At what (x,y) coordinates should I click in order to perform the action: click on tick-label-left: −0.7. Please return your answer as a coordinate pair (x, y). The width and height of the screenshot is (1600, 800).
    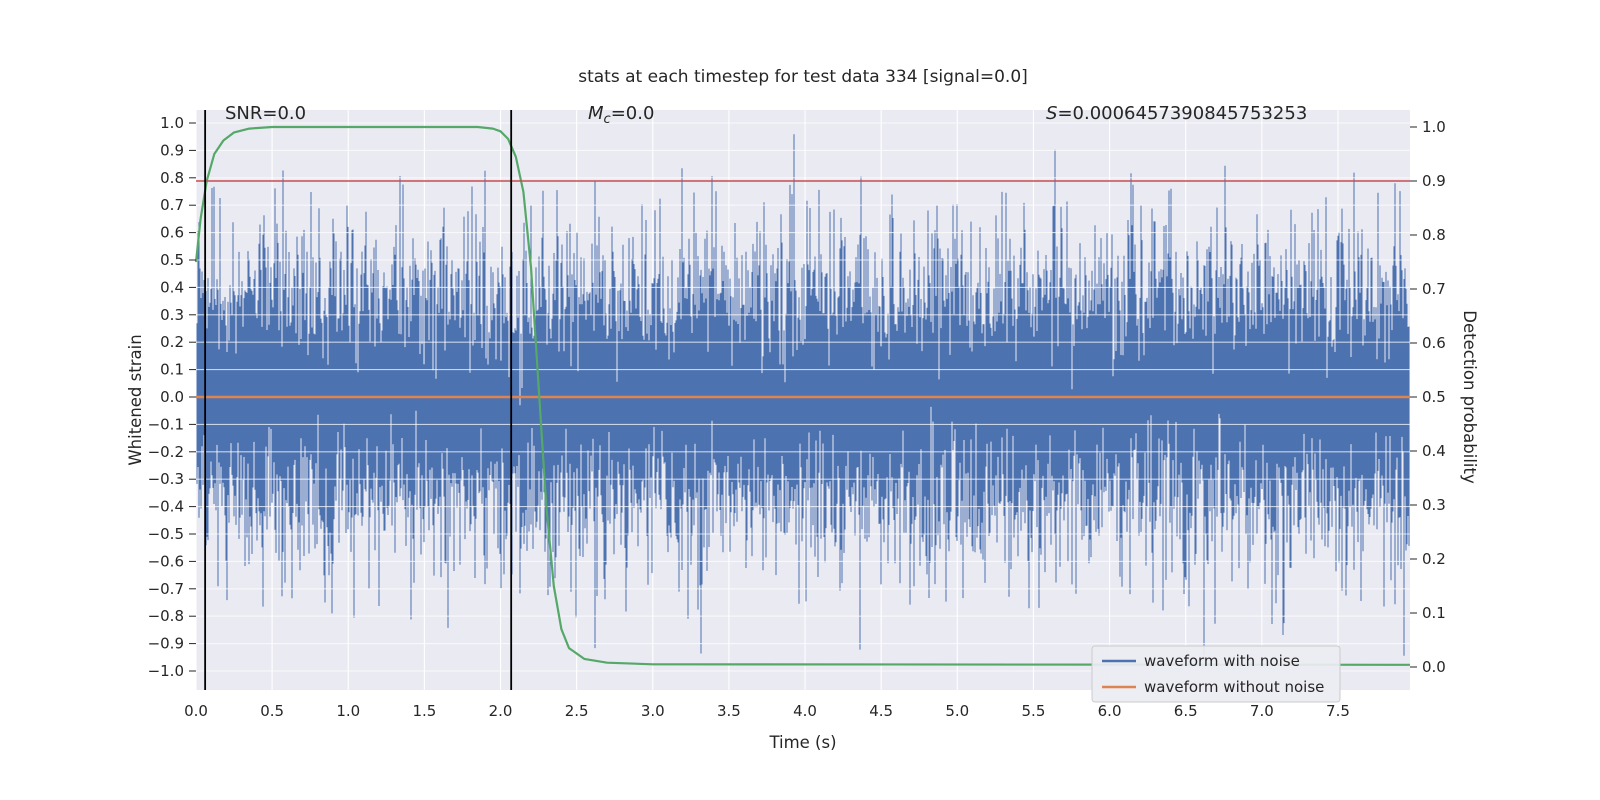
    Looking at the image, I should click on (166, 589).